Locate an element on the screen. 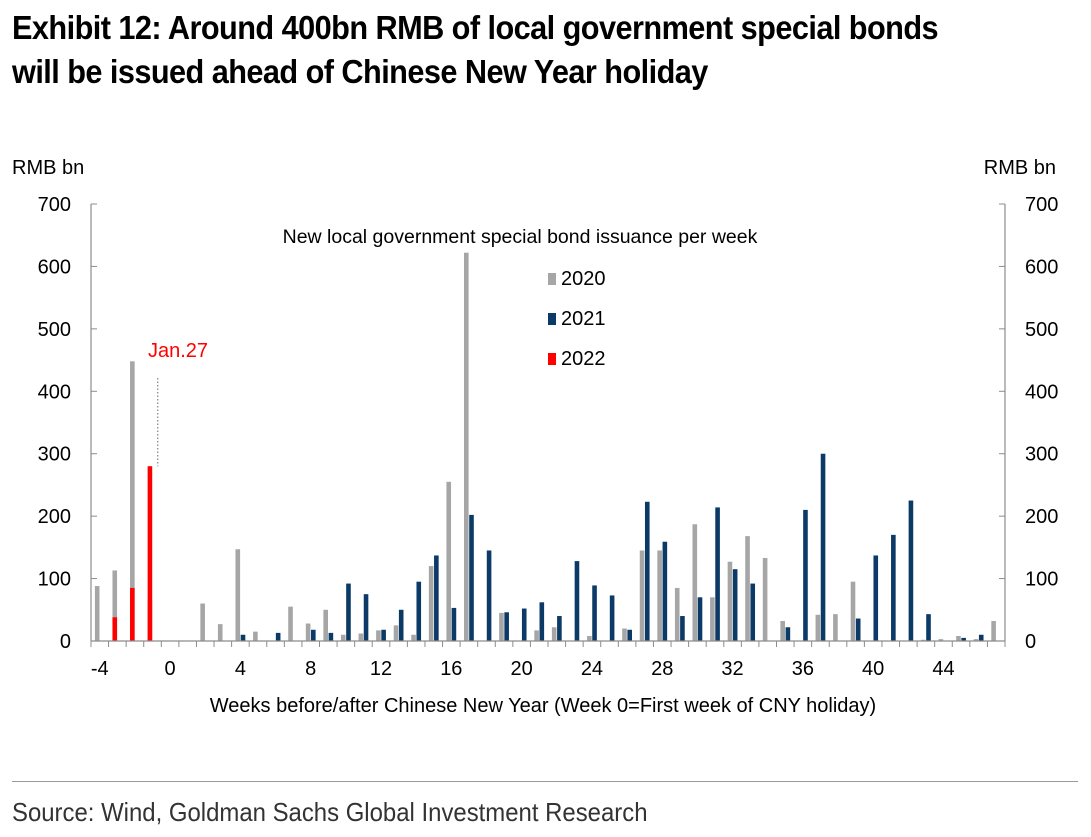 This screenshot has width=1091, height=837. x-tick-label: -4 is located at coordinates (100, 669).